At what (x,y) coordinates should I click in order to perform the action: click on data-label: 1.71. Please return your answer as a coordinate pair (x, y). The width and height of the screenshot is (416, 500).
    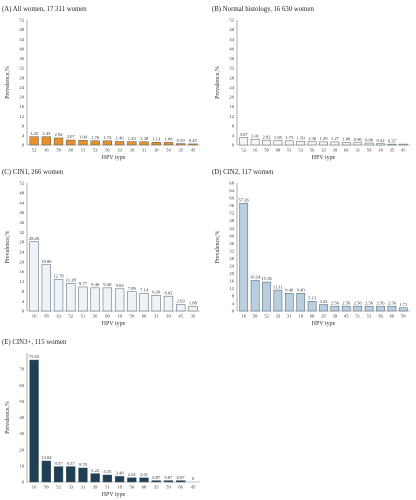
    Looking at the image, I should click on (403, 304).